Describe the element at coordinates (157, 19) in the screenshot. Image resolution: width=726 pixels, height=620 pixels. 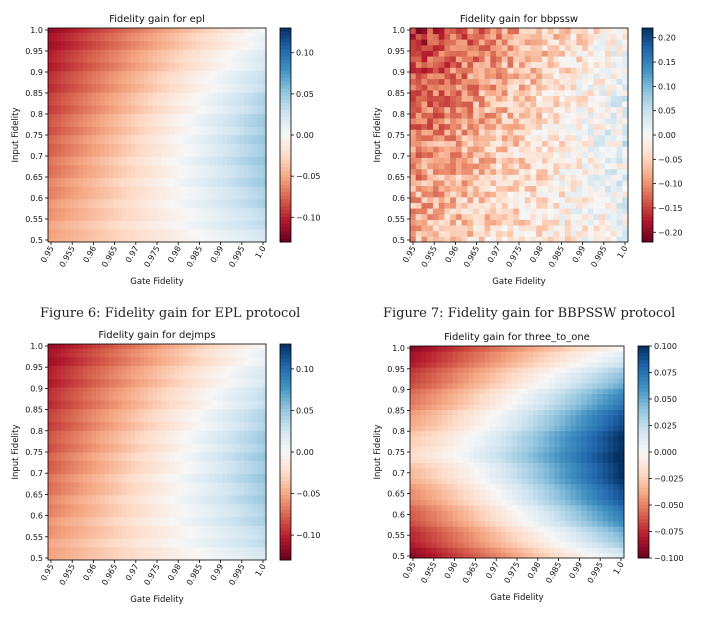
I see `chart-title: Fidelity gain for epl` at that location.